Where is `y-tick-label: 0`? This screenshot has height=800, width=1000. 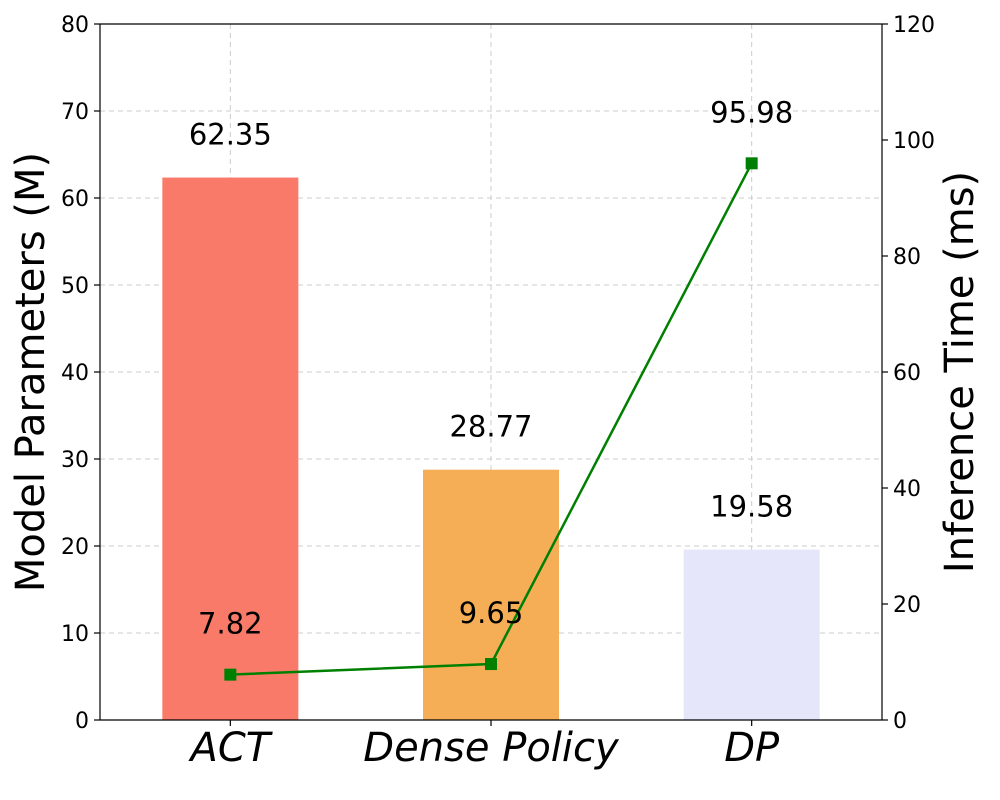
y-tick-label: 0 is located at coordinates (82, 721).